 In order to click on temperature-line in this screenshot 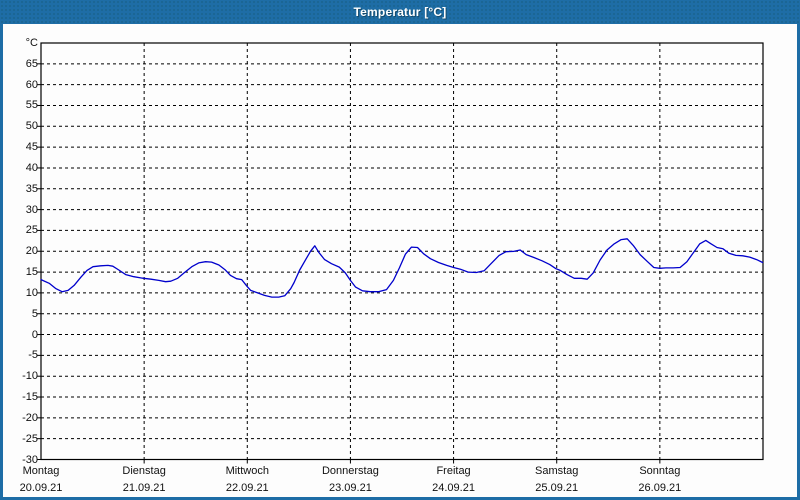, I will do `click(402, 268)`.